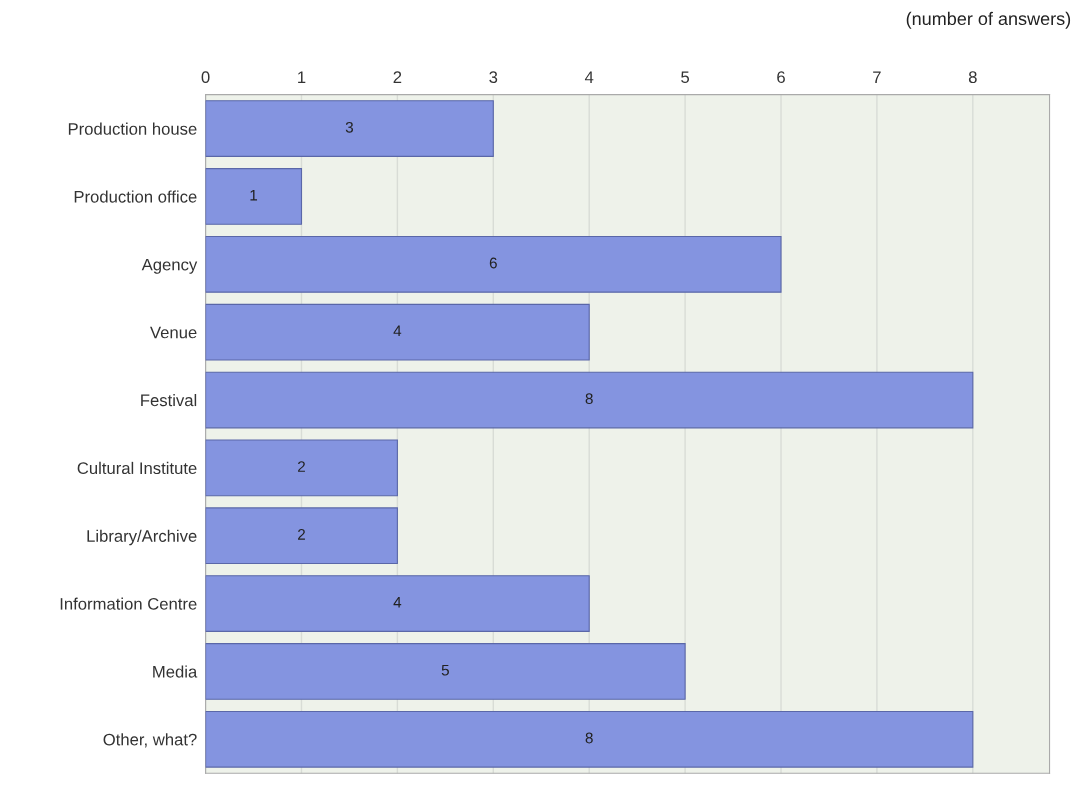 The width and height of the screenshot is (1082, 789). What do you see at coordinates (169, 400) in the screenshot?
I see `y-tick-label: Festival` at bounding box center [169, 400].